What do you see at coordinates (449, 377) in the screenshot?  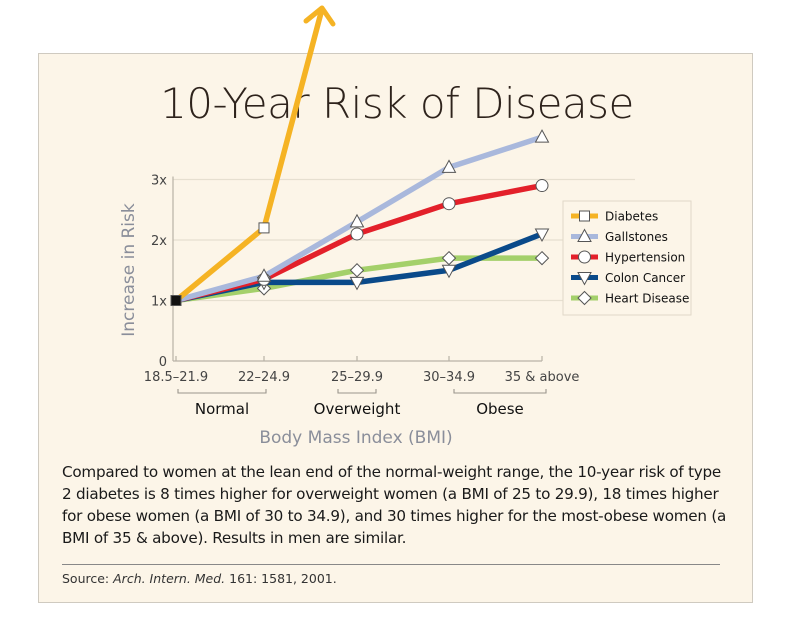 I see `x-tick-label: 30–34.9` at bounding box center [449, 377].